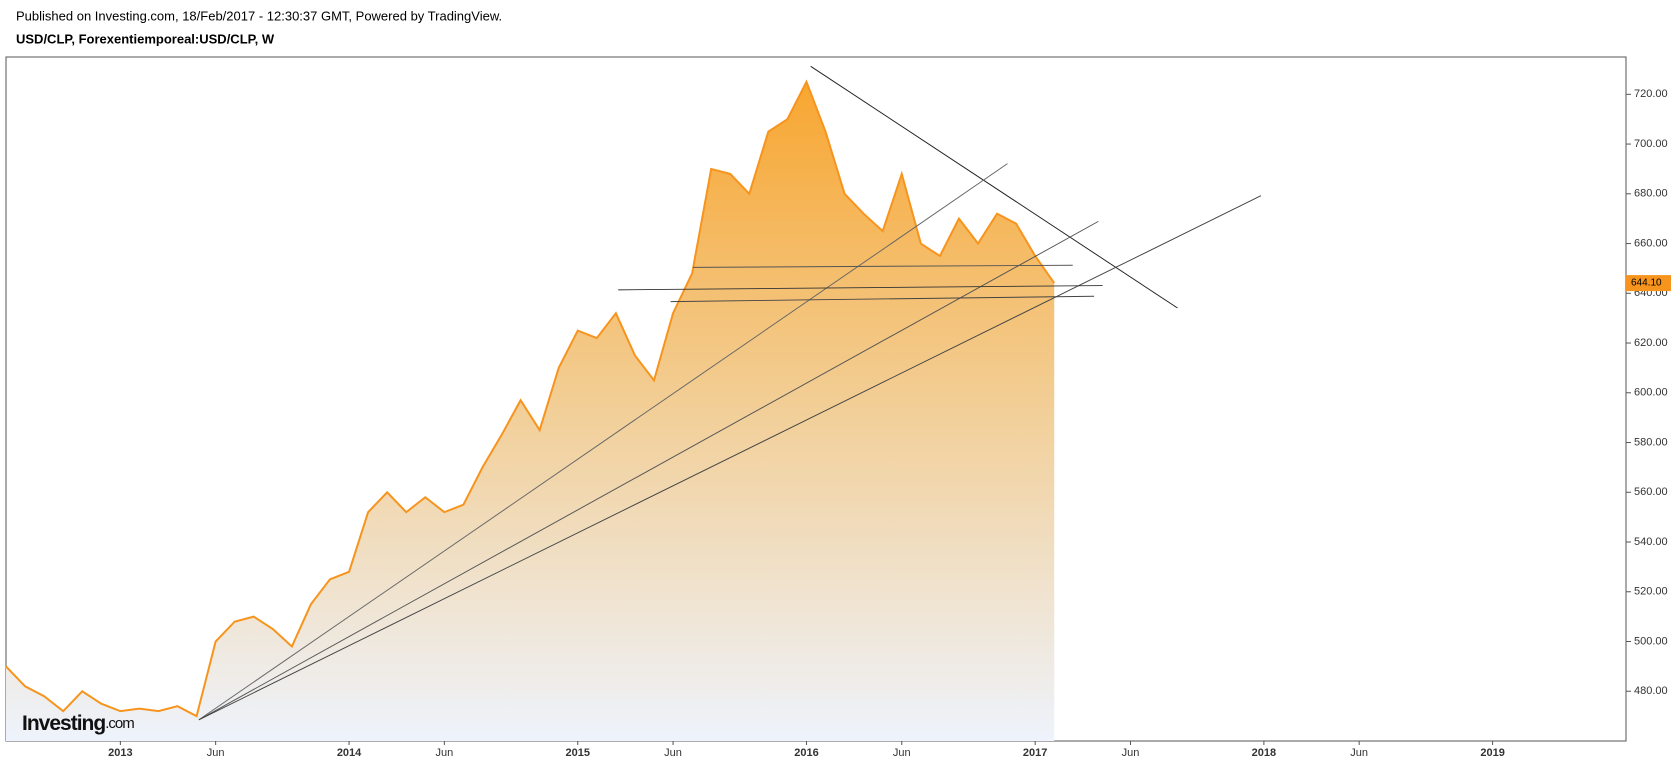 Image resolution: width=1677 pixels, height=766 pixels. Describe the element at coordinates (1651, 343) in the screenshot. I see `y-tick-label: 620.00` at that location.